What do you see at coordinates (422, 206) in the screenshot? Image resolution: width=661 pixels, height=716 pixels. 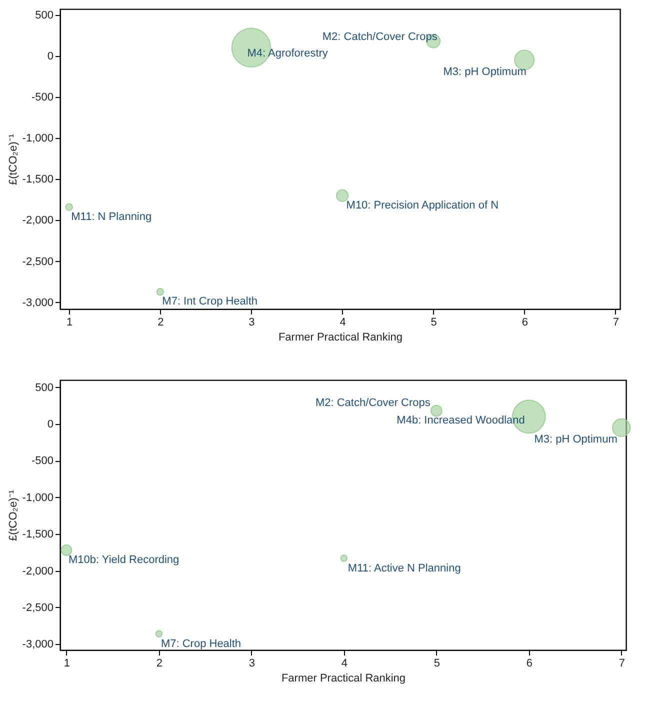 I see `annotation: M10: Precision Application of N` at bounding box center [422, 206].